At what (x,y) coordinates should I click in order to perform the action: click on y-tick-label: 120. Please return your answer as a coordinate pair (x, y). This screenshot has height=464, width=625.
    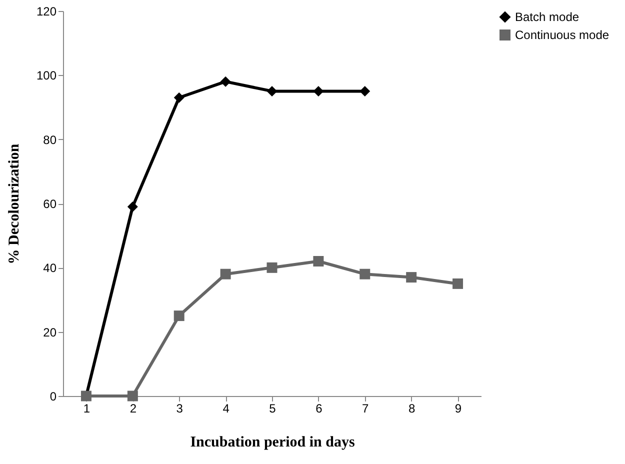
    Looking at the image, I should click on (46, 11).